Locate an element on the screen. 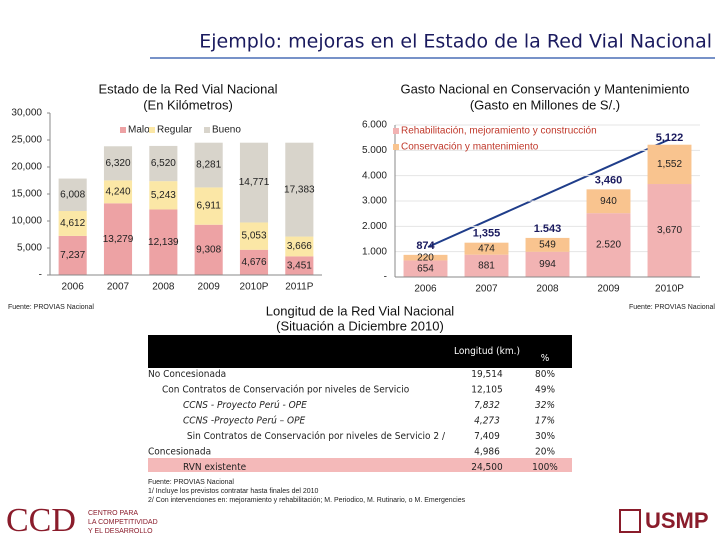 This screenshot has height=540, width=720. value-label: 3,451 is located at coordinates (299, 265).